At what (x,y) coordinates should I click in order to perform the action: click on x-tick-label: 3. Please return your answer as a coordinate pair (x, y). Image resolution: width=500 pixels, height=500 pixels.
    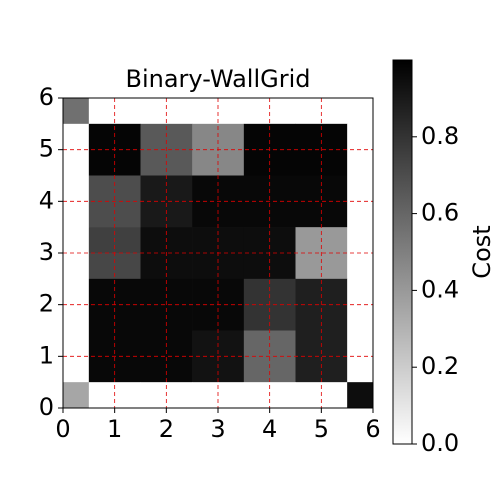
    Looking at the image, I should click on (217, 429).